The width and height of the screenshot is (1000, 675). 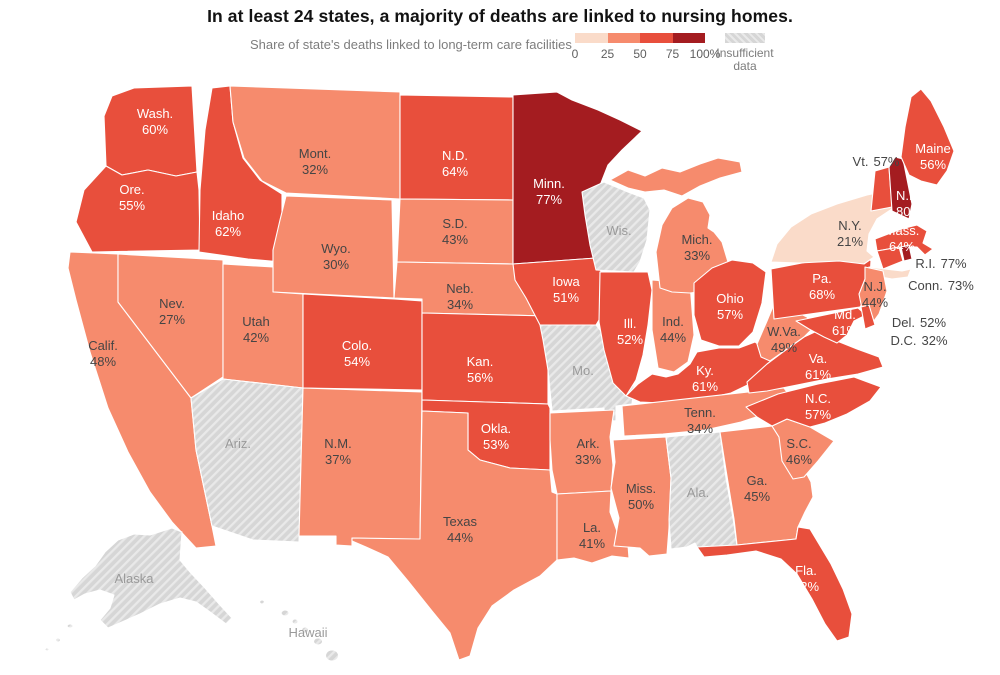 I want to click on state-label-wv: W.Va. 49%, so click(x=784, y=339).